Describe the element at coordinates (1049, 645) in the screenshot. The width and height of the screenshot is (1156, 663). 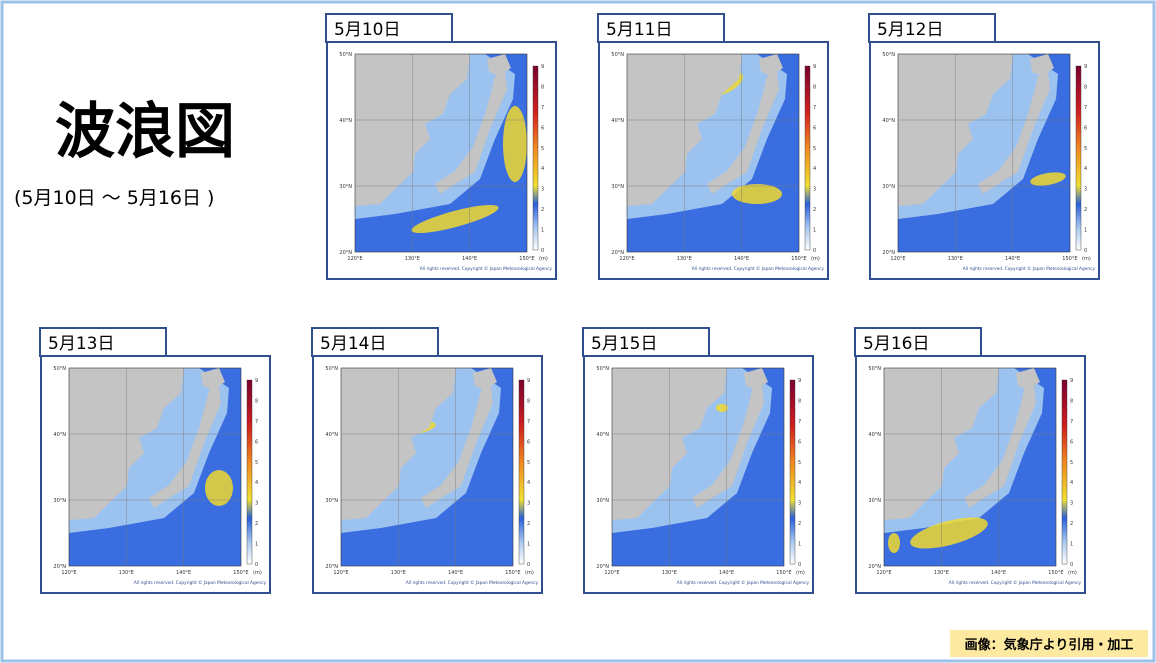
I see `credit: 画像：気象庁より引用・加工` at that location.